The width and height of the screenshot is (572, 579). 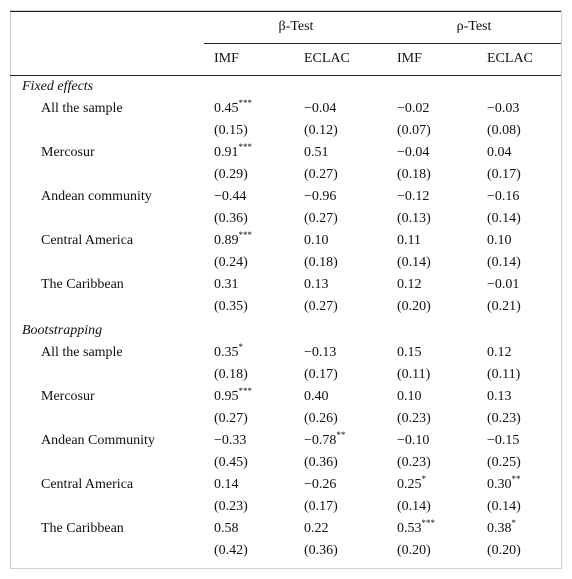 I want to click on group-header: ρ-Test, so click(x=474, y=26).